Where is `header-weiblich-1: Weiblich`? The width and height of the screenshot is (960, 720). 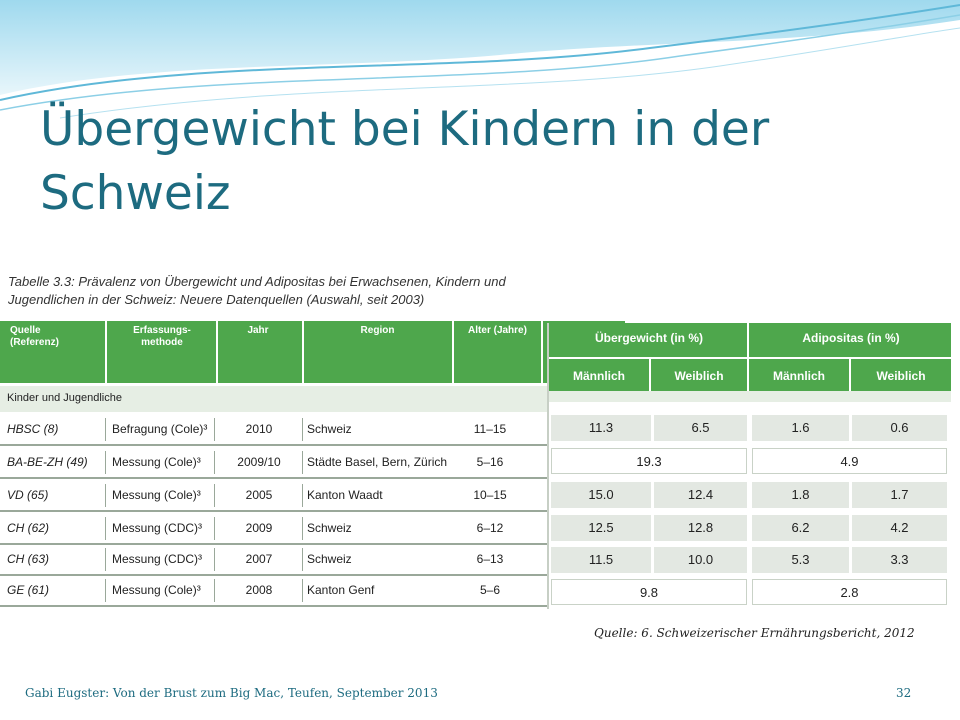 header-weiblich-1: Weiblich is located at coordinates (699, 376).